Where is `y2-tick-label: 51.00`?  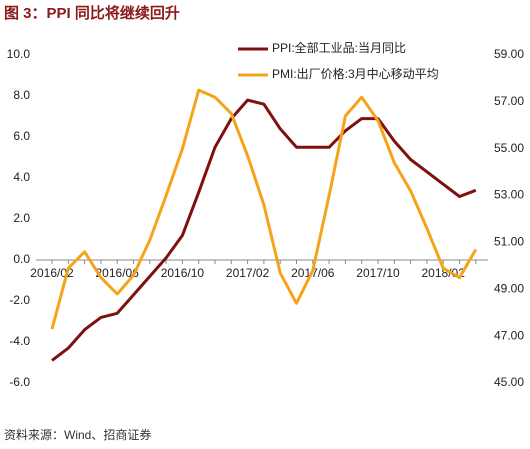 y2-tick-label: 51.00 is located at coordinates (509, 242).